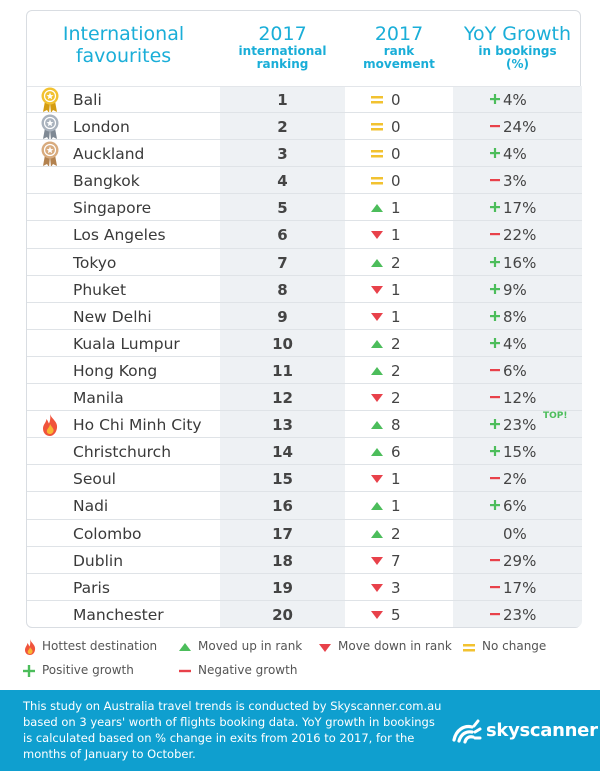  What do you see at coordinates (517, 51) in the screenshot?
I see `growth-header-sub1: in bookings` at bounding box center [517, 51].